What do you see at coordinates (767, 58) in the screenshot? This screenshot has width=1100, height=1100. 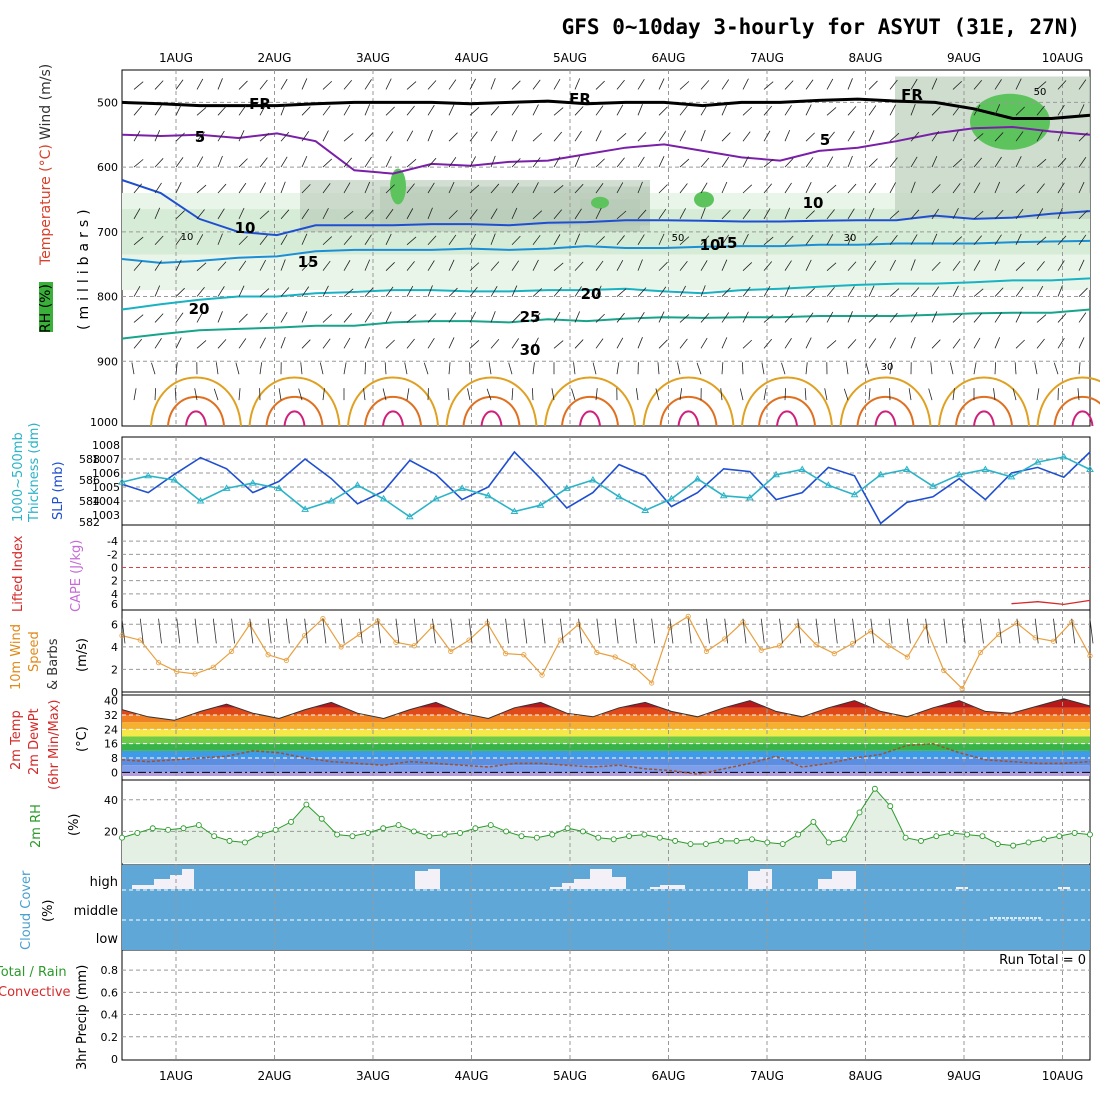 I see `top-date-7AUG: 7AUG` at bounding box center [767, 58].